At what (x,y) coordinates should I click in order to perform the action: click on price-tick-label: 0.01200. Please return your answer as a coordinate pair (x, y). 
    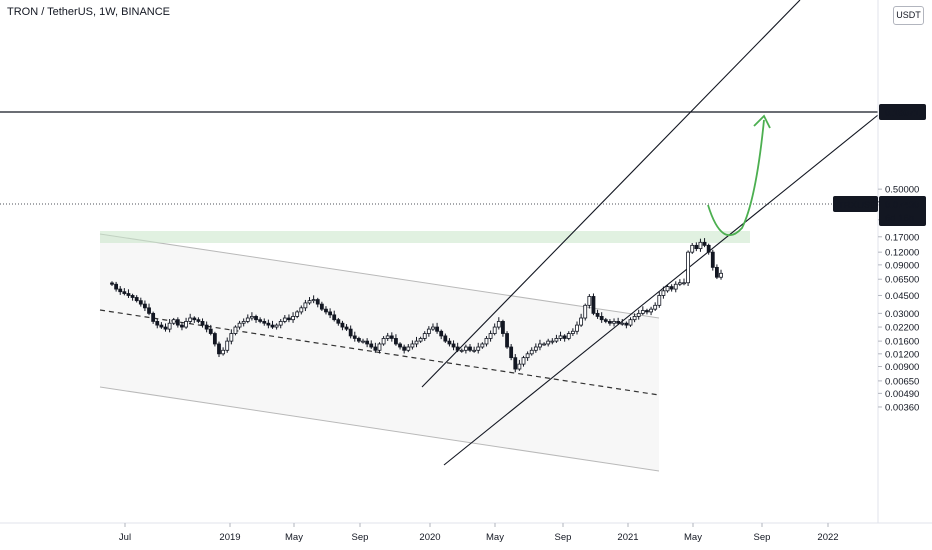
    Looking at the image, I should click on (902, 354).